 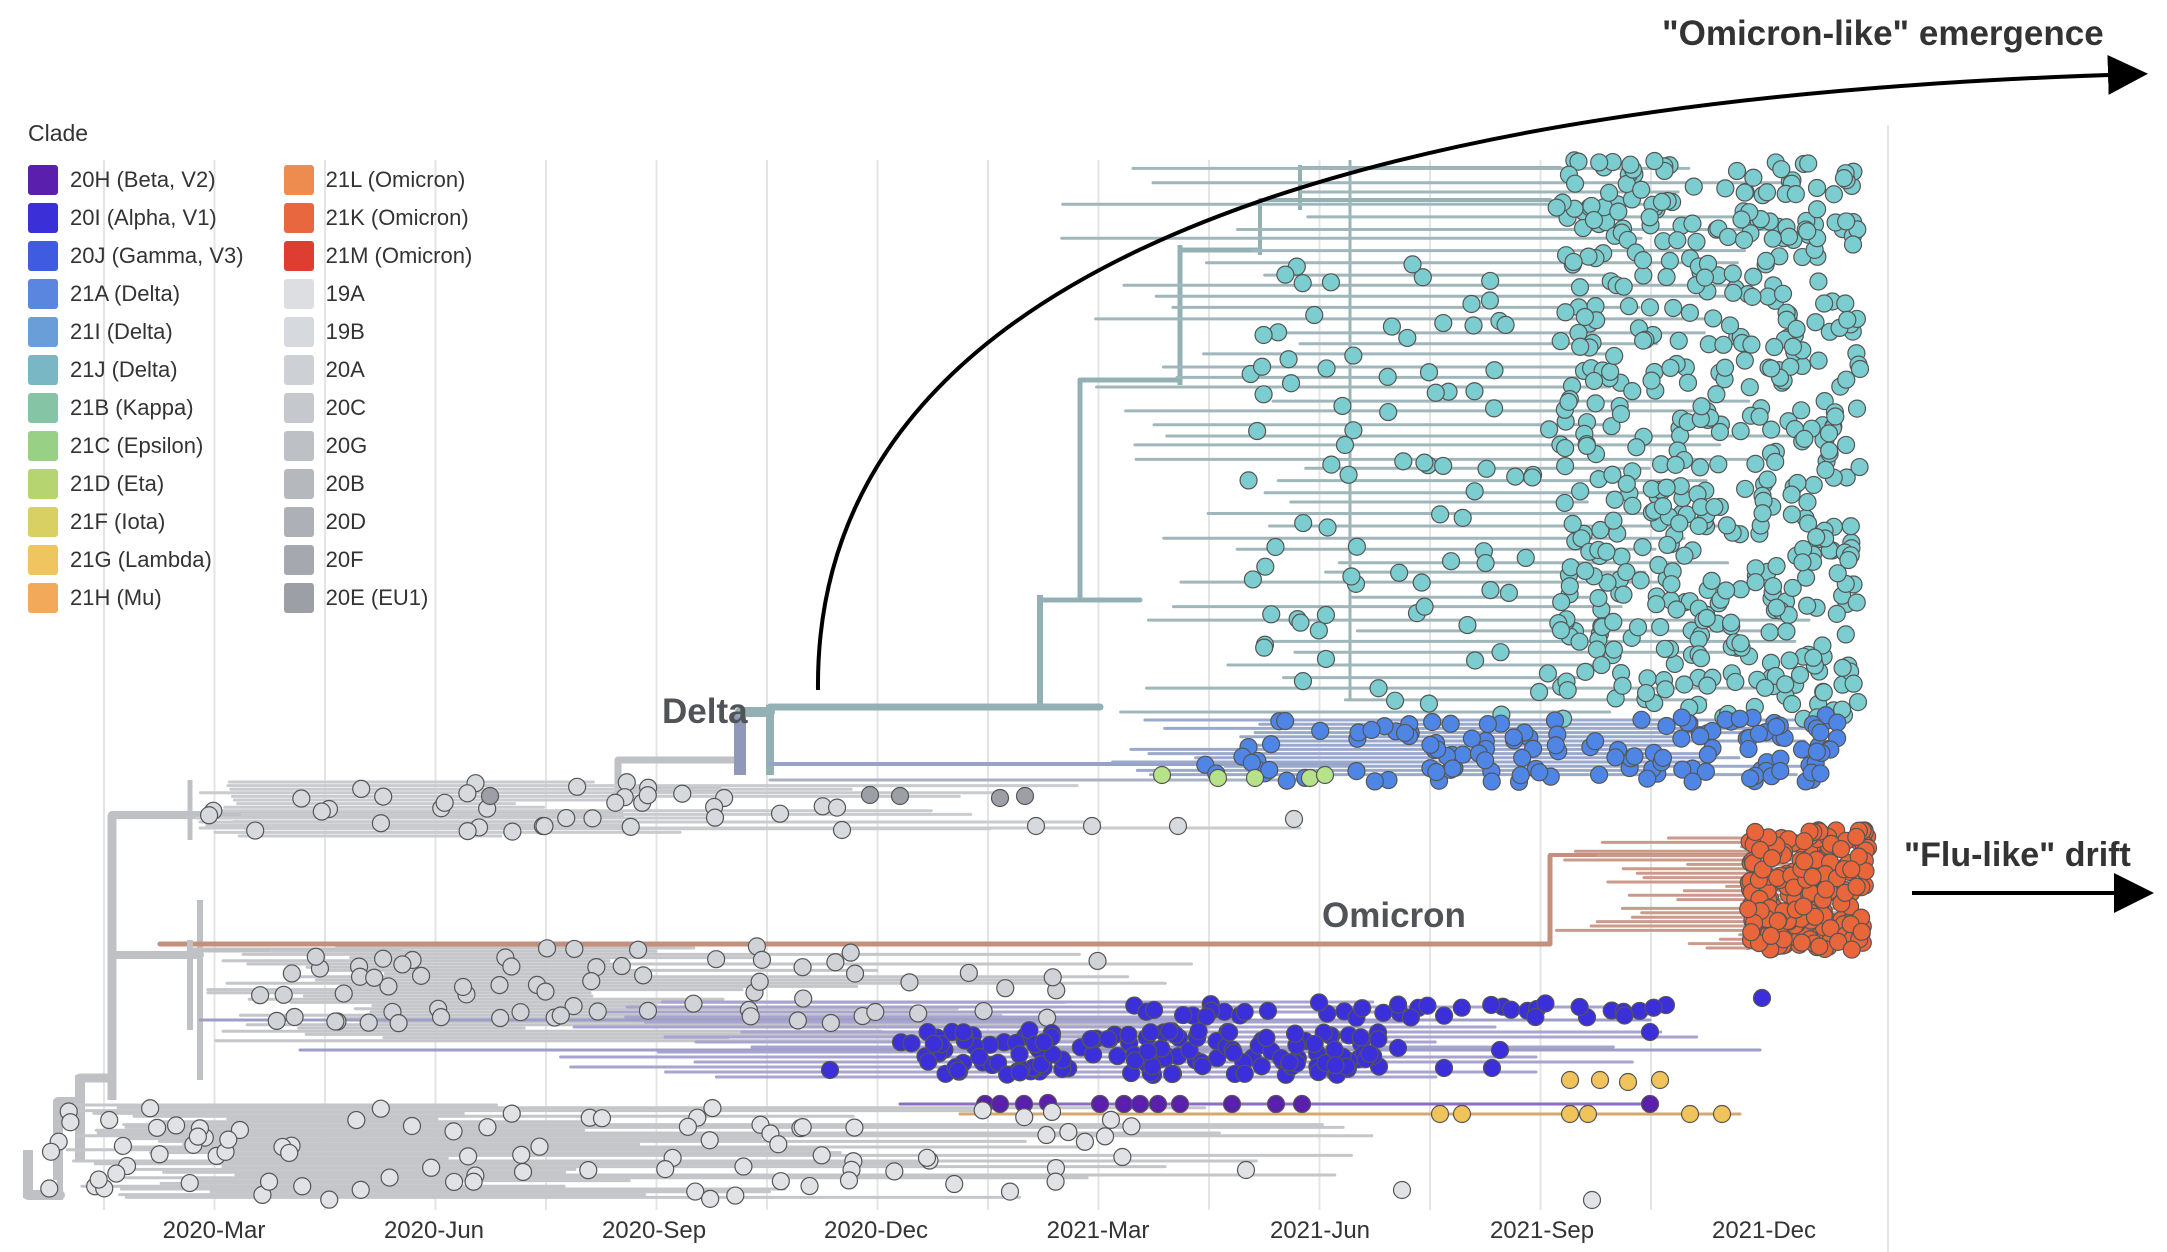 What do you see at coordinates (654, 1230) in the screenshot?
I see `axis-tick-label: 2020-Sep` at bounding box center [654, 1230].